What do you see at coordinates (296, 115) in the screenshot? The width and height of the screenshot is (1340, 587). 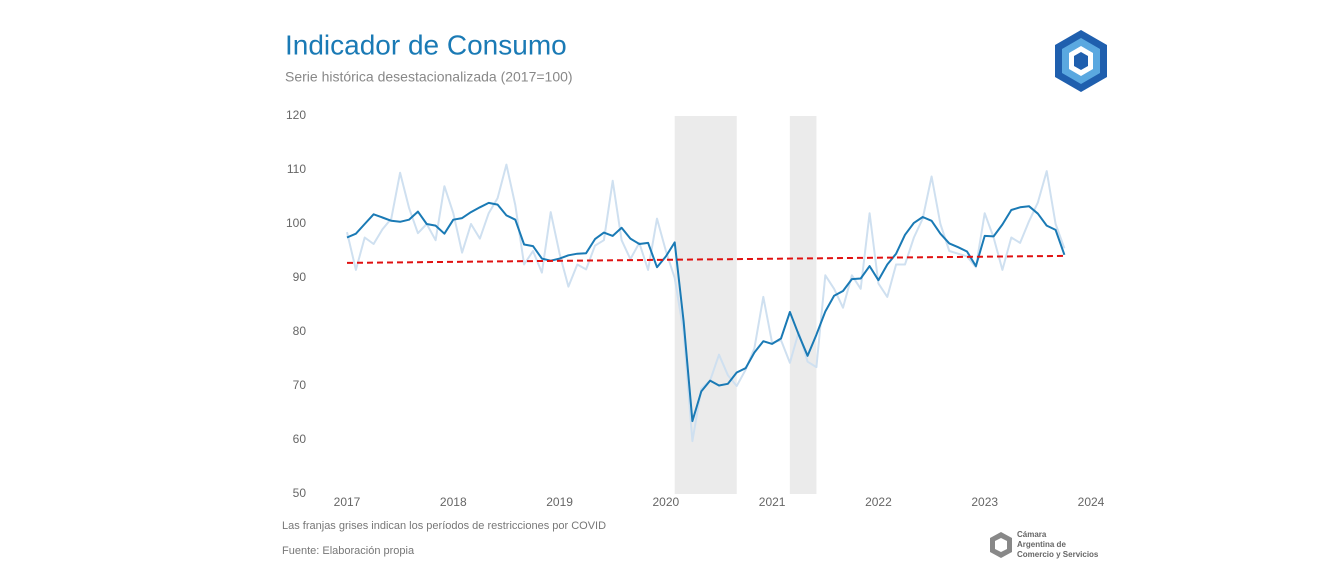 I see `y-tick-label: 120` at bounding box center [296, 115].